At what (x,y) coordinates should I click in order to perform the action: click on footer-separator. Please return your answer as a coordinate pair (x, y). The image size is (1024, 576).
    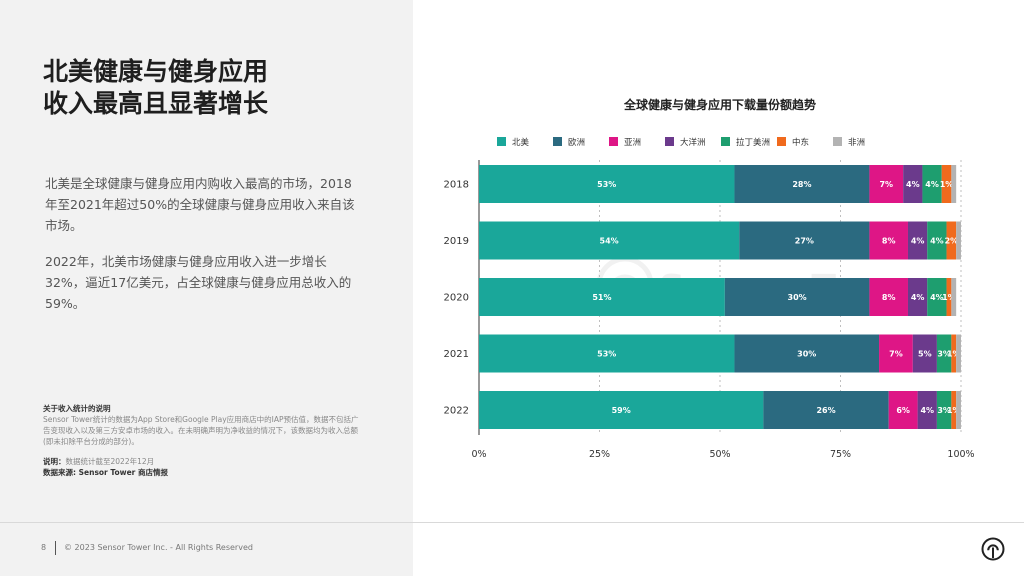
    Looking at the image, I should click on (55, 548).